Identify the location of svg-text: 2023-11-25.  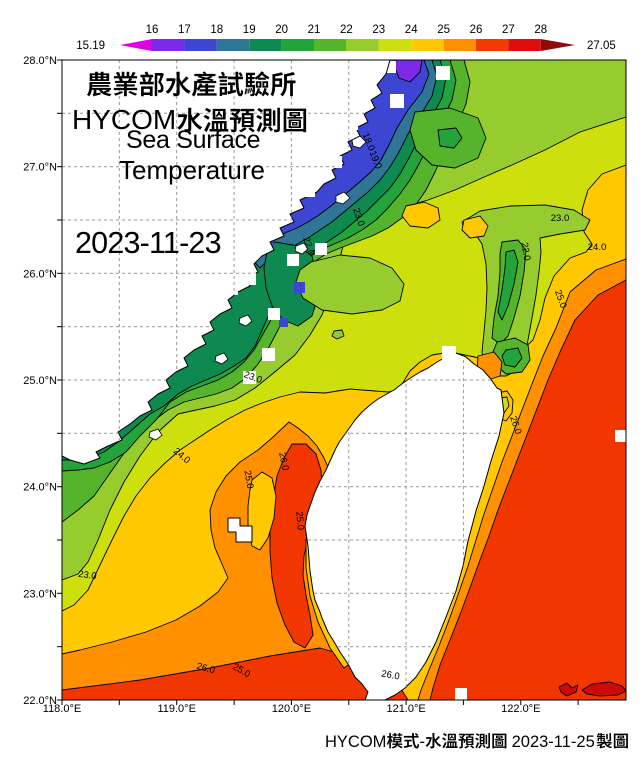
(553, 742).